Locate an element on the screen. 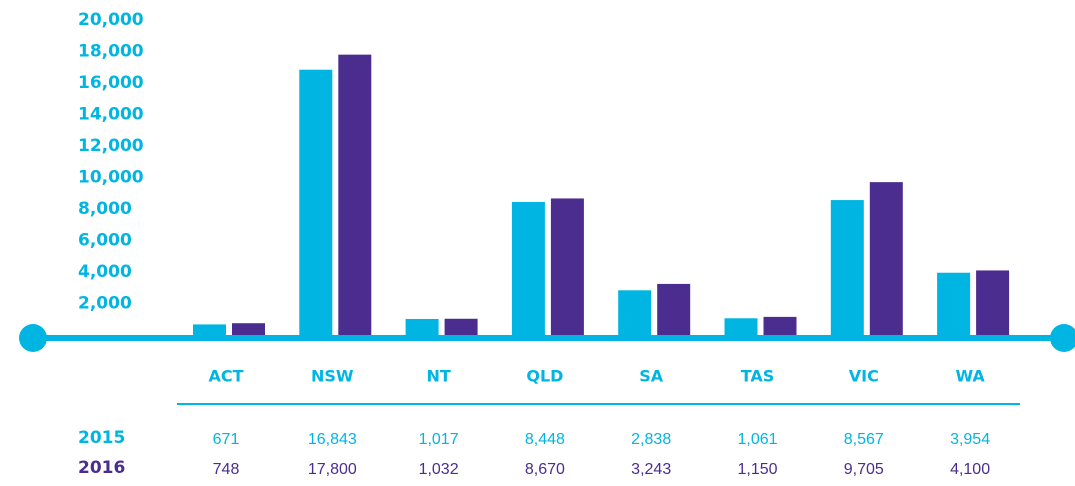 This screenshot has height=486, width=1075. table-value: 2,838 is located at coordinates (651, 439).